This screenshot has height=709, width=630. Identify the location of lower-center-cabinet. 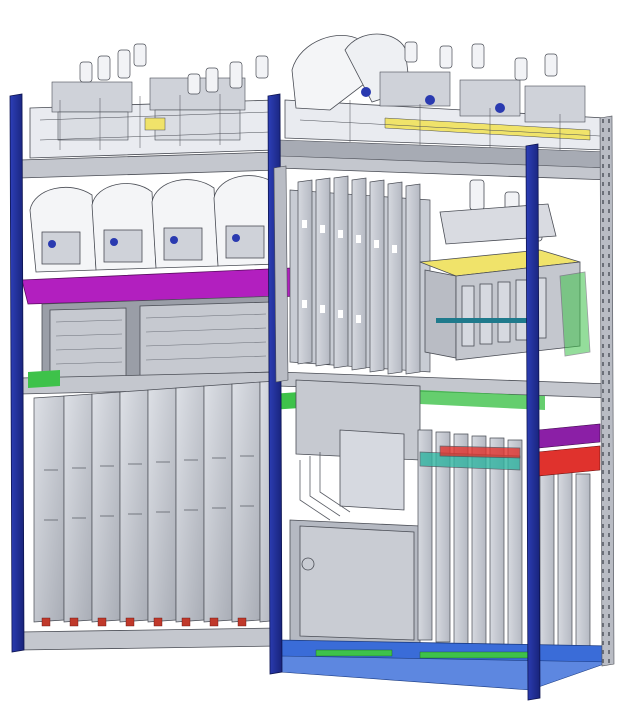
(355, 514).